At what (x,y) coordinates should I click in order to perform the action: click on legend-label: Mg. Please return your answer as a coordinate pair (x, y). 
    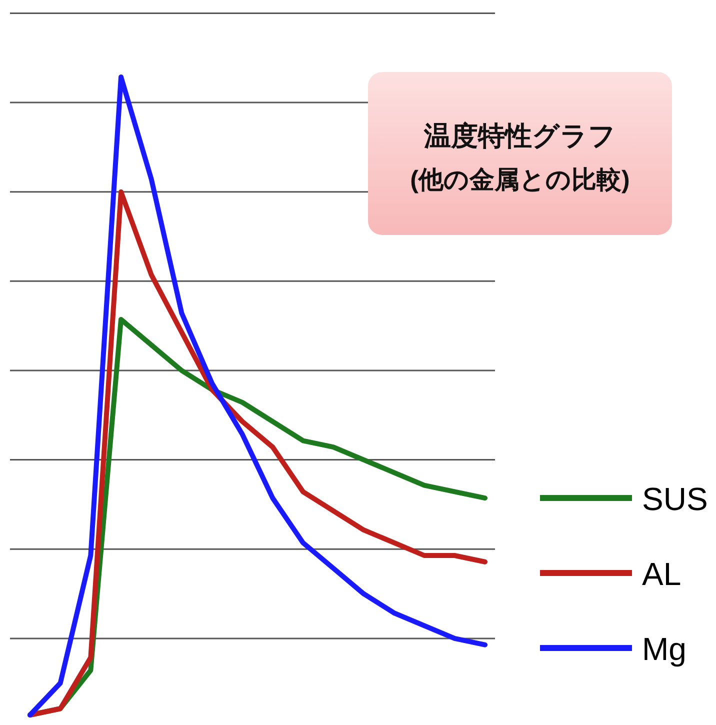
    Looking at the image, I should click on (664, 649).